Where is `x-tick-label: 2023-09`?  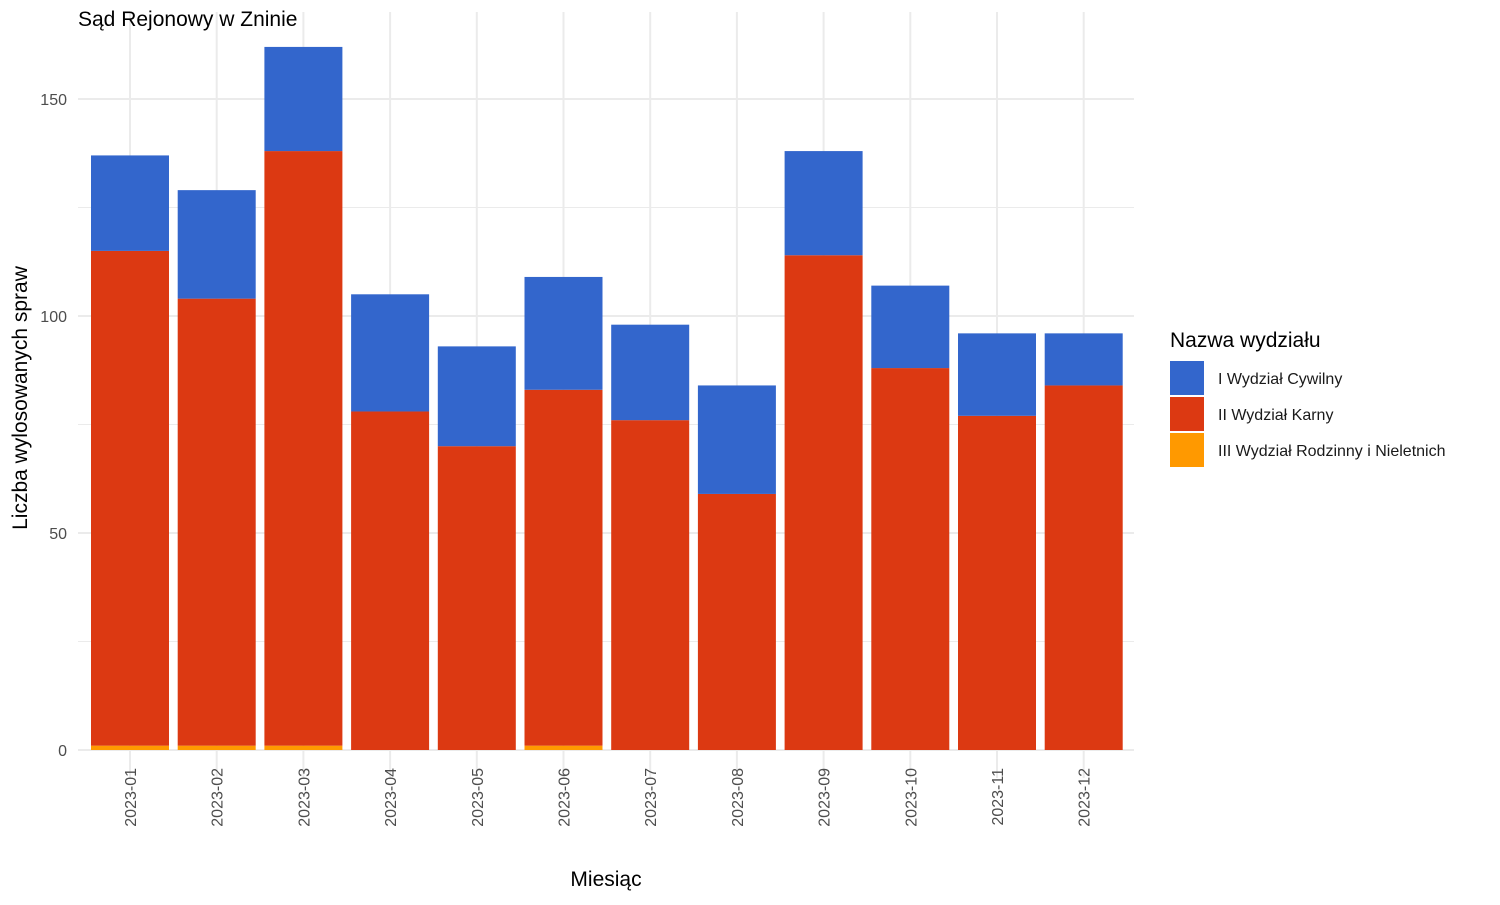 x-tick-label: 2023-09 is located at coordinates (825, 797).